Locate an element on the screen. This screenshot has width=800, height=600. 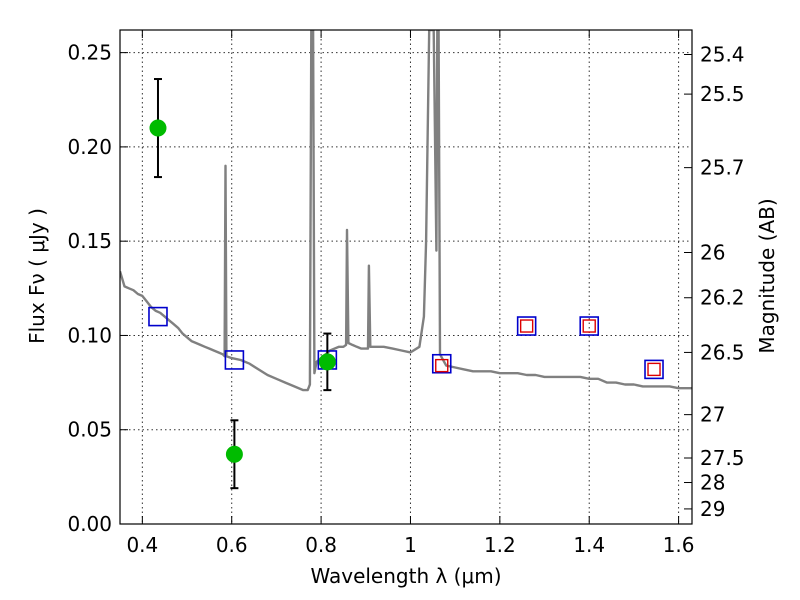
x-axis-title: Wavelength λ (μm) is located at coordinates (405, 576).